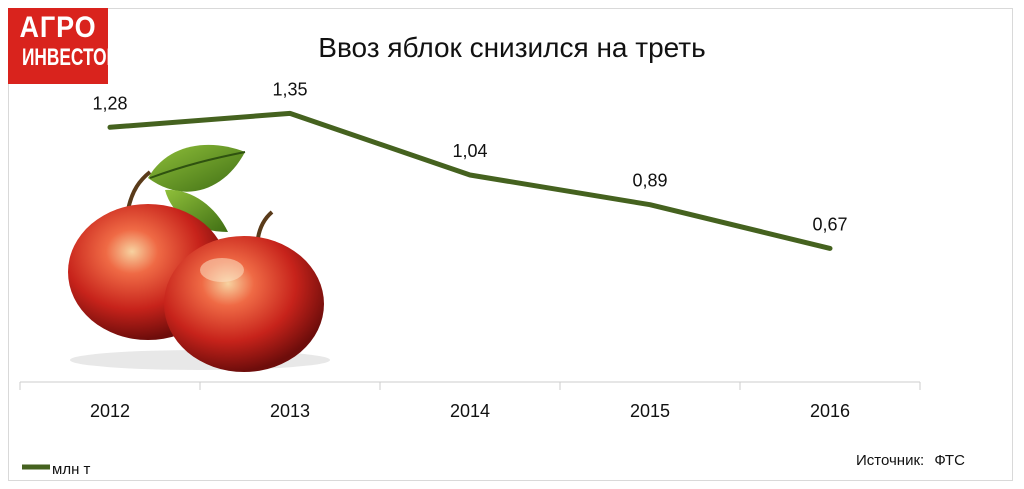 This screenshot has height=489, width=1024. What do you see at coordinates (512, 47) in the screenshot?
I see `chart-title: Ввоз яблок снизился на треть` at bounding box center [512, 47].